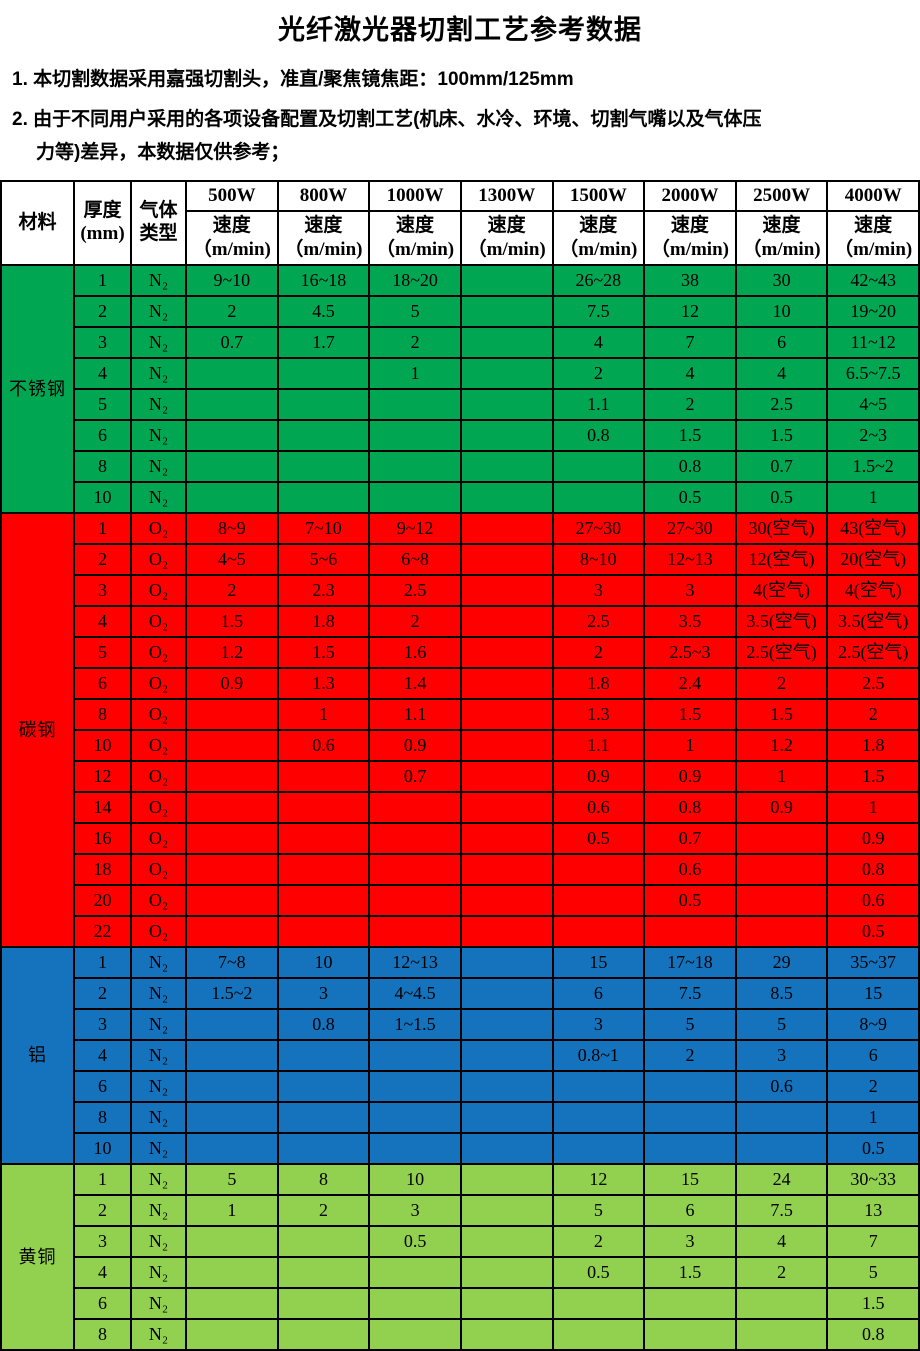  I want to click on speed-cell-2000w: 0.9, so click(690, 776).